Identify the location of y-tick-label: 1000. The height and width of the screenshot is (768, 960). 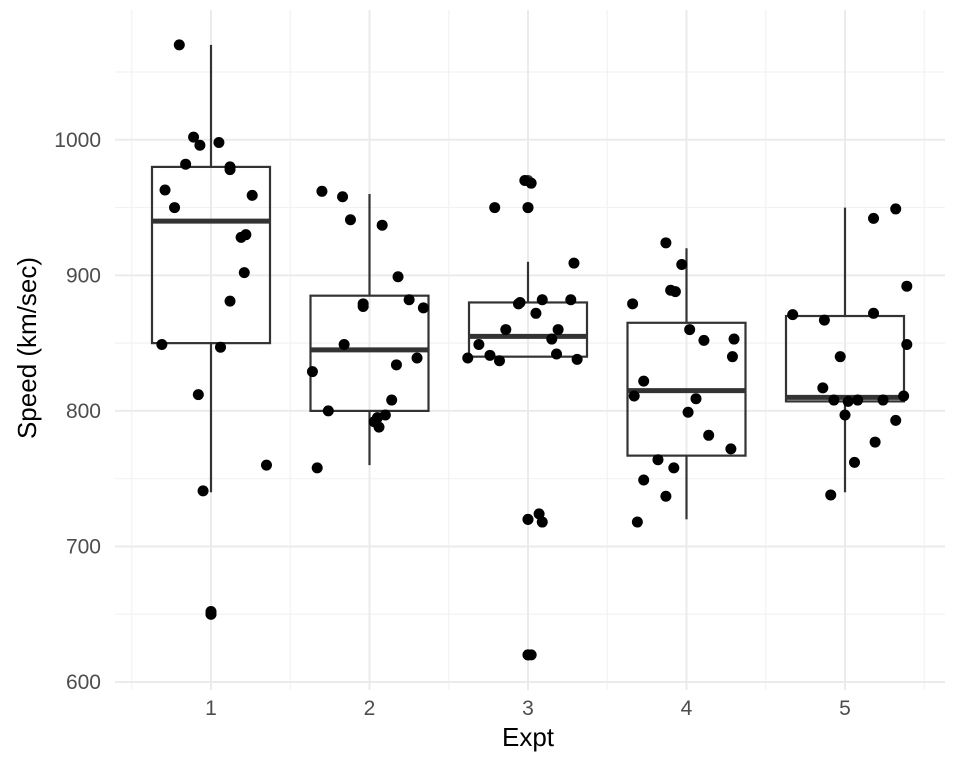
(77, 140).